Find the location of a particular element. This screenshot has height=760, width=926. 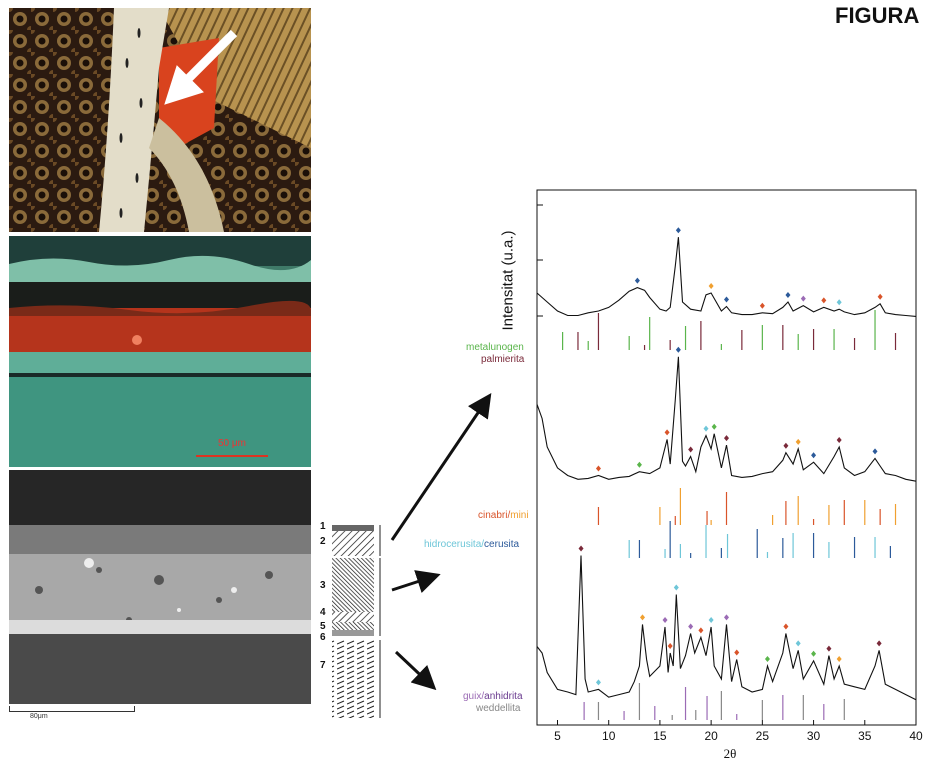

ref-label-hidrocerusita-cerusita: hidrocerusita/cerusita is located at coordinates (471, 544).